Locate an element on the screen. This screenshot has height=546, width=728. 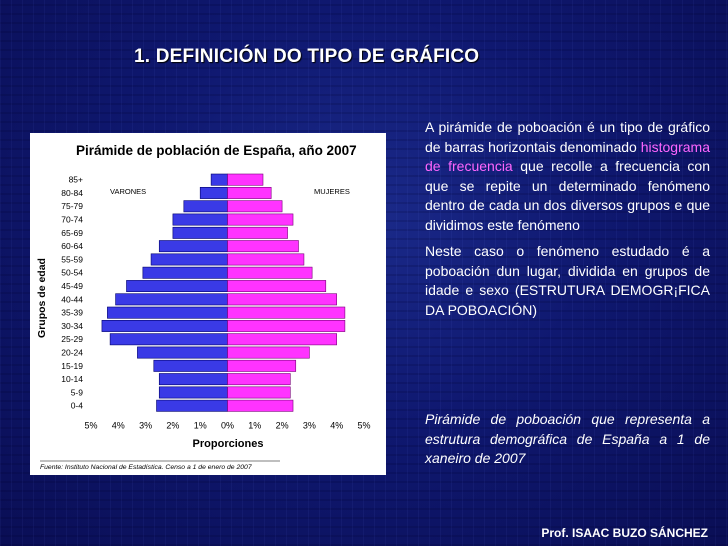
age-label-55-59: 55-59 is located at coordinates (72, 259).